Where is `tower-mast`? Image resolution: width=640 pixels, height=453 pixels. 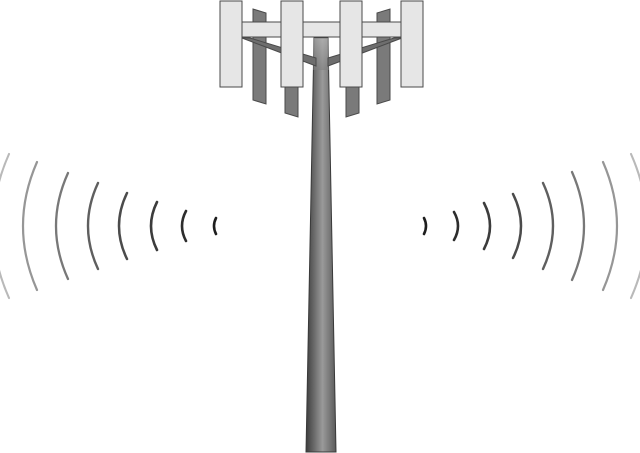
tower-mast is located at coordinates (321, 245).